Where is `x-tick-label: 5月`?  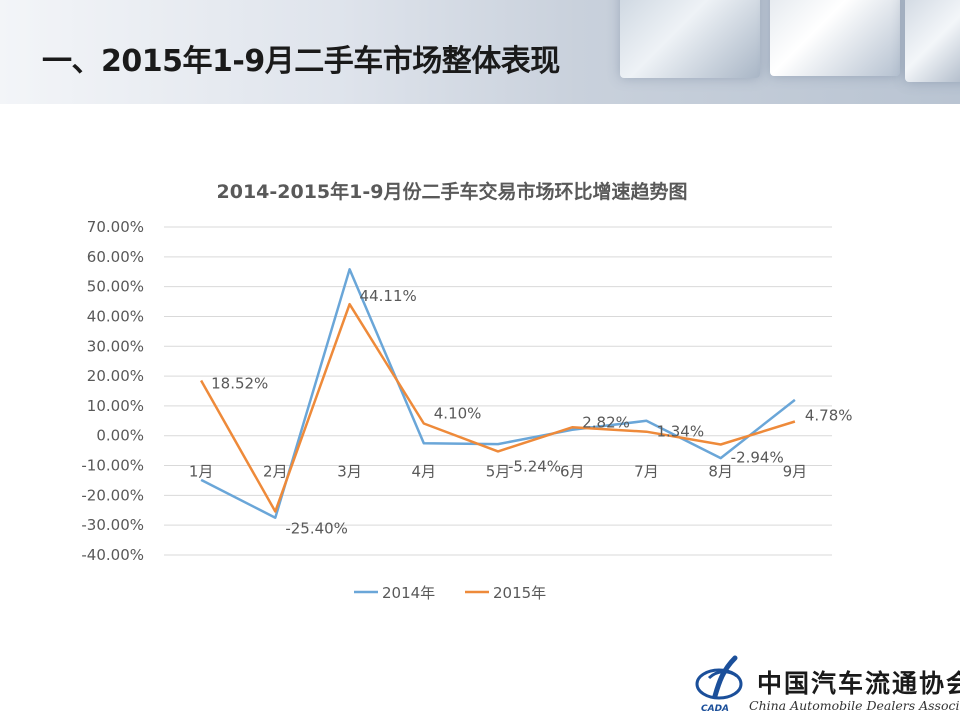
x-tick-label: 5月 is located at coordinates (498, 472).